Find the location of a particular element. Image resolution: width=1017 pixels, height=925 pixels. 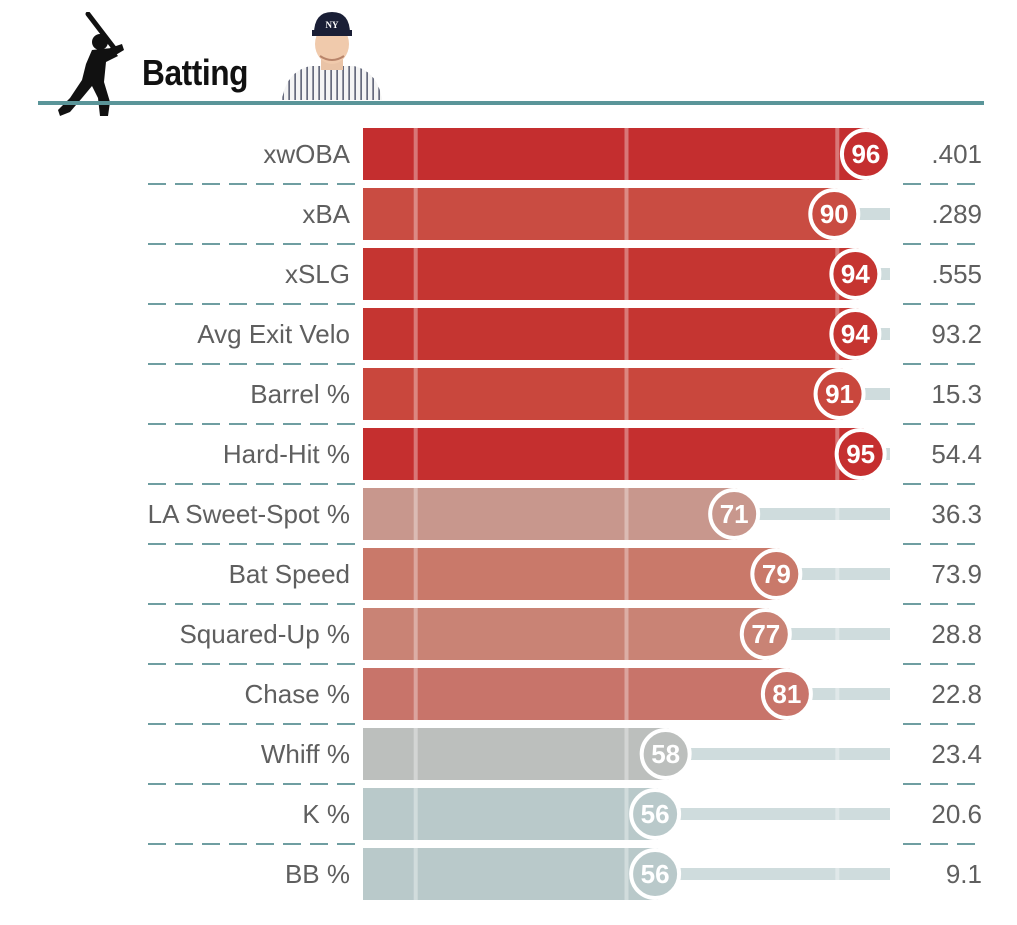

chart-title: Batting is located at coordinates (195, 72).